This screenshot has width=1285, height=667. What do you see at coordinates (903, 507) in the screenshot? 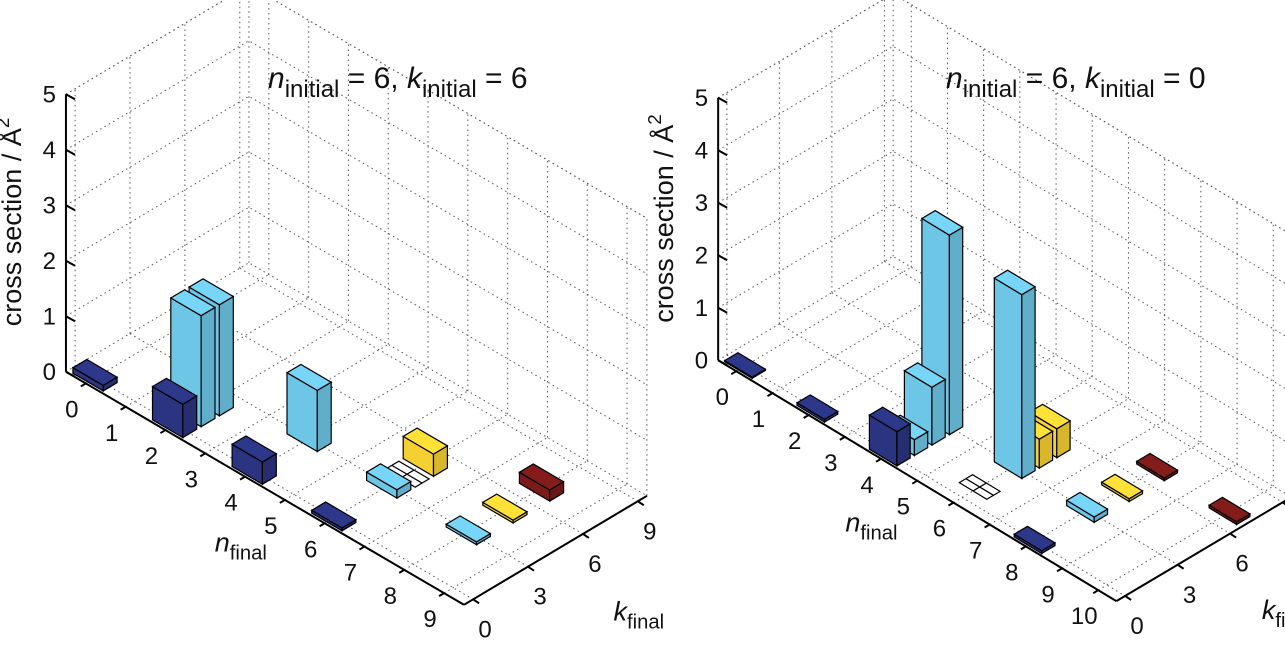
I see `n-tick-label: 5` at bounding box center [903, 507].